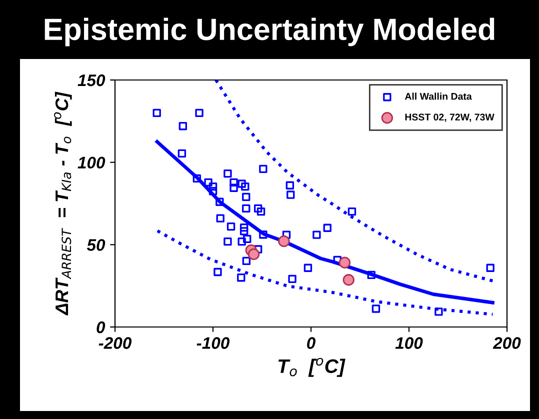 This screenshot has width=539, height=419. I want to click on x-tick-label: 100, so click(409, 343).